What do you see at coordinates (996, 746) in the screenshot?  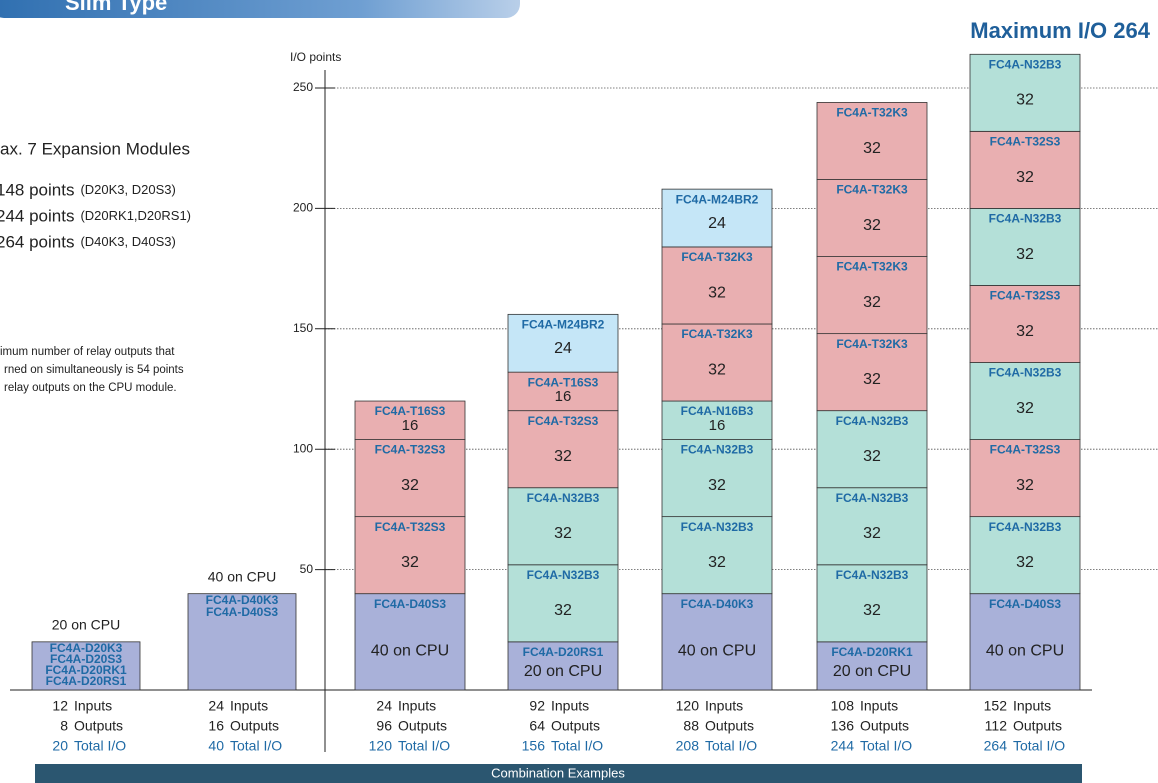 I see `io-total-value: 264` at bounding box center [996, 746].